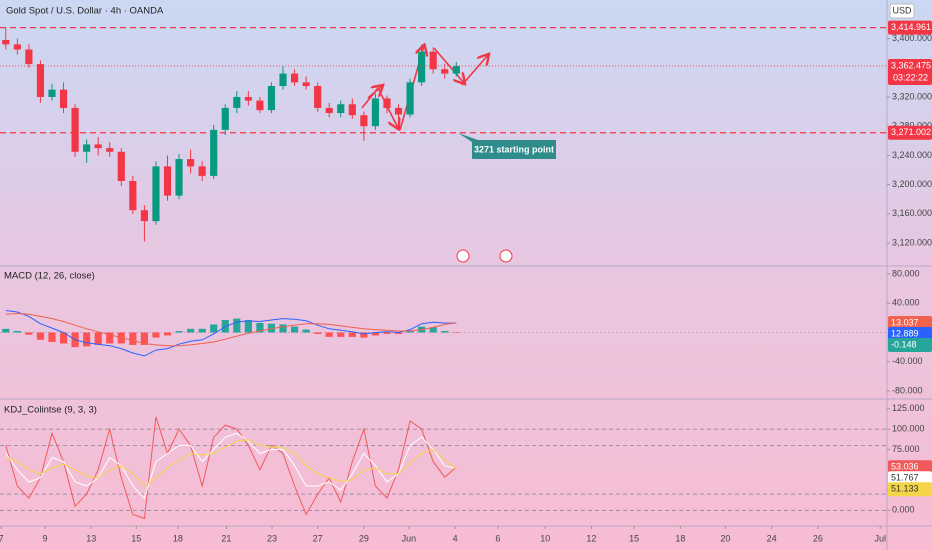  Describe the element at coordinates (905, 478) in the screenshot. I see `price-label: 51.767` at that location.